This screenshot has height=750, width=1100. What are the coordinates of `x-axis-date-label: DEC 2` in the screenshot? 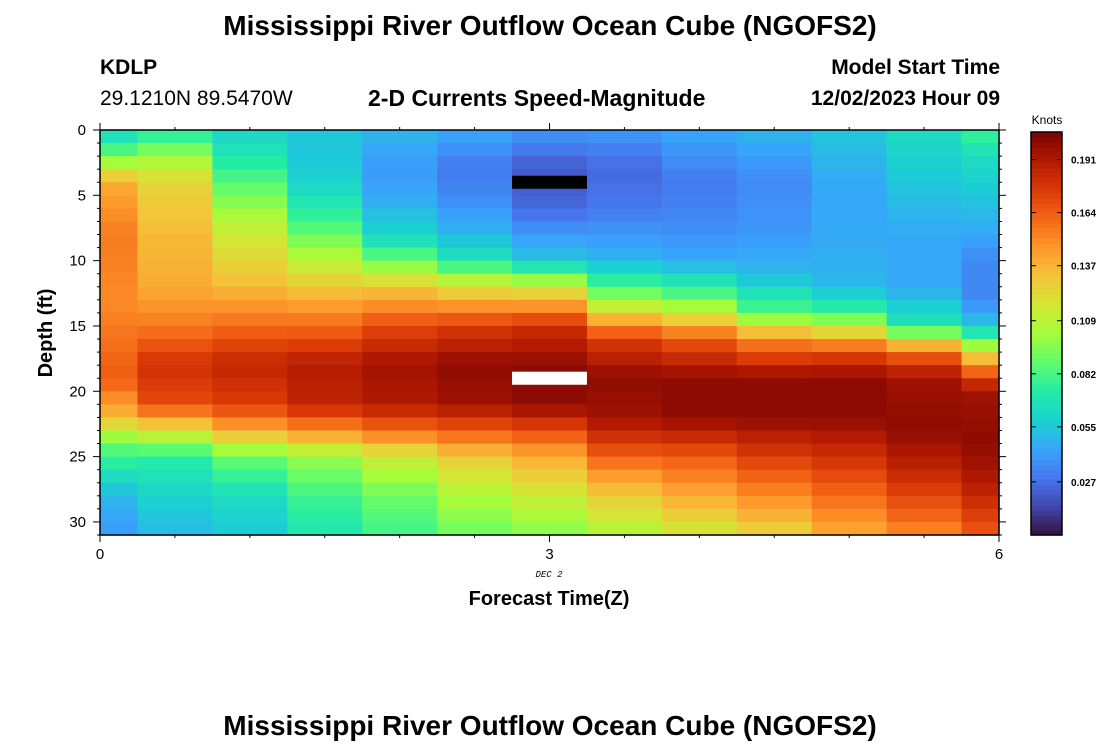 It's located at (549, 575).